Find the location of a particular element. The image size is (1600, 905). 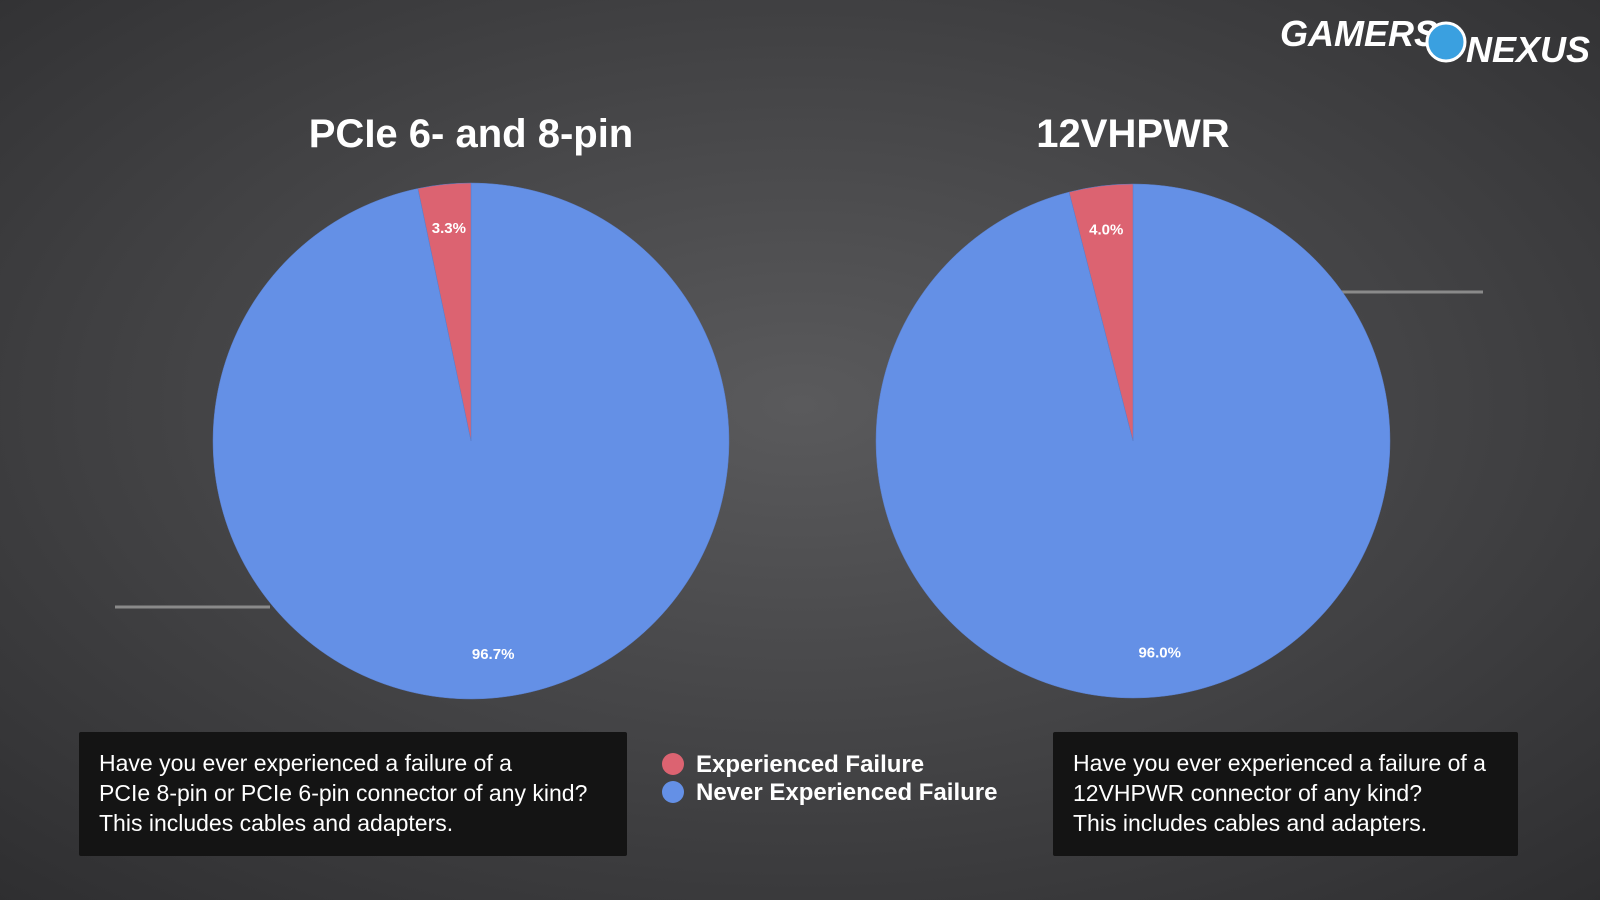

logo-icon is located at coordinates (1446, 42).